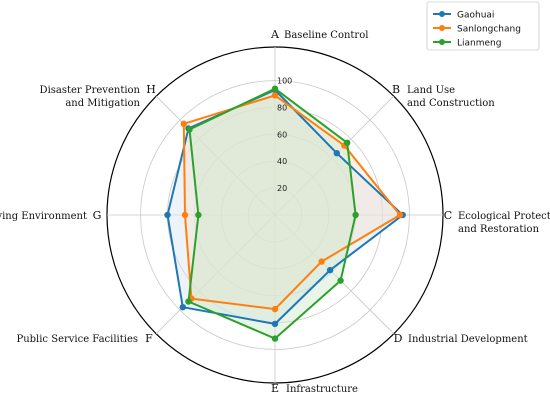 The image size is (550, 400). I want to click on point-lianmeng-G, so click(198, 215).